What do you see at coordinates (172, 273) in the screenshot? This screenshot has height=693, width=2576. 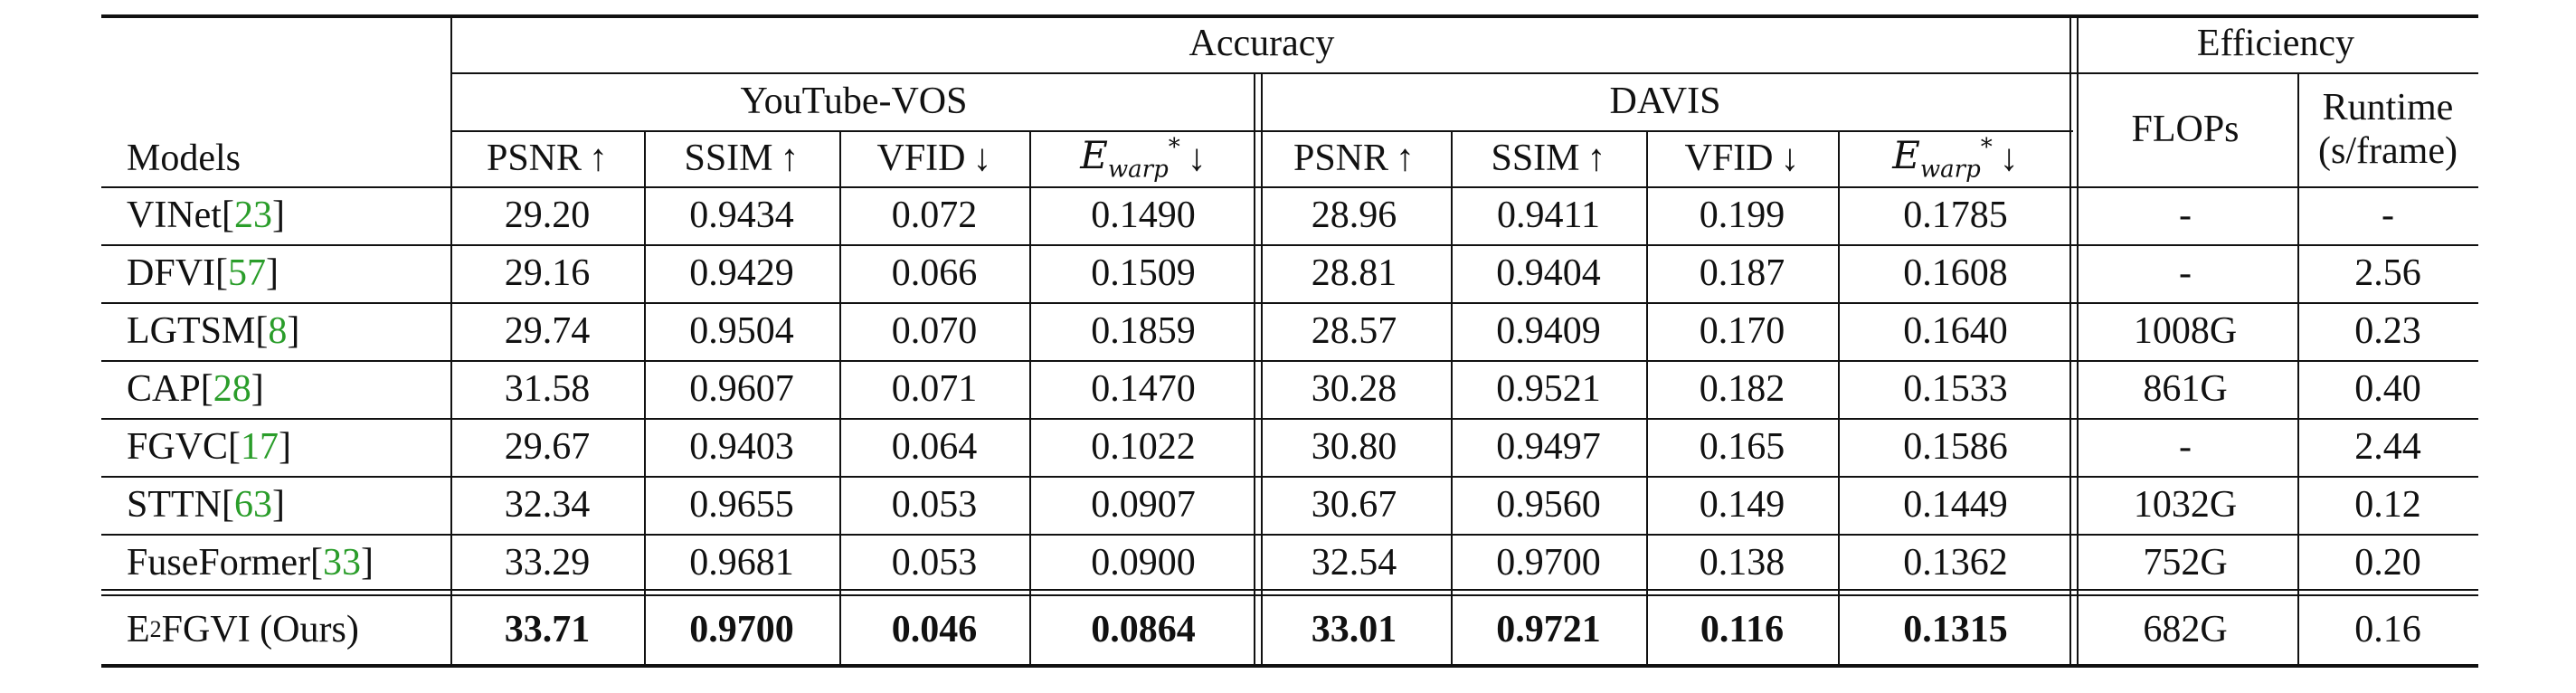 I see `model-name-text: DFVI` at bounding box center [172, 273].